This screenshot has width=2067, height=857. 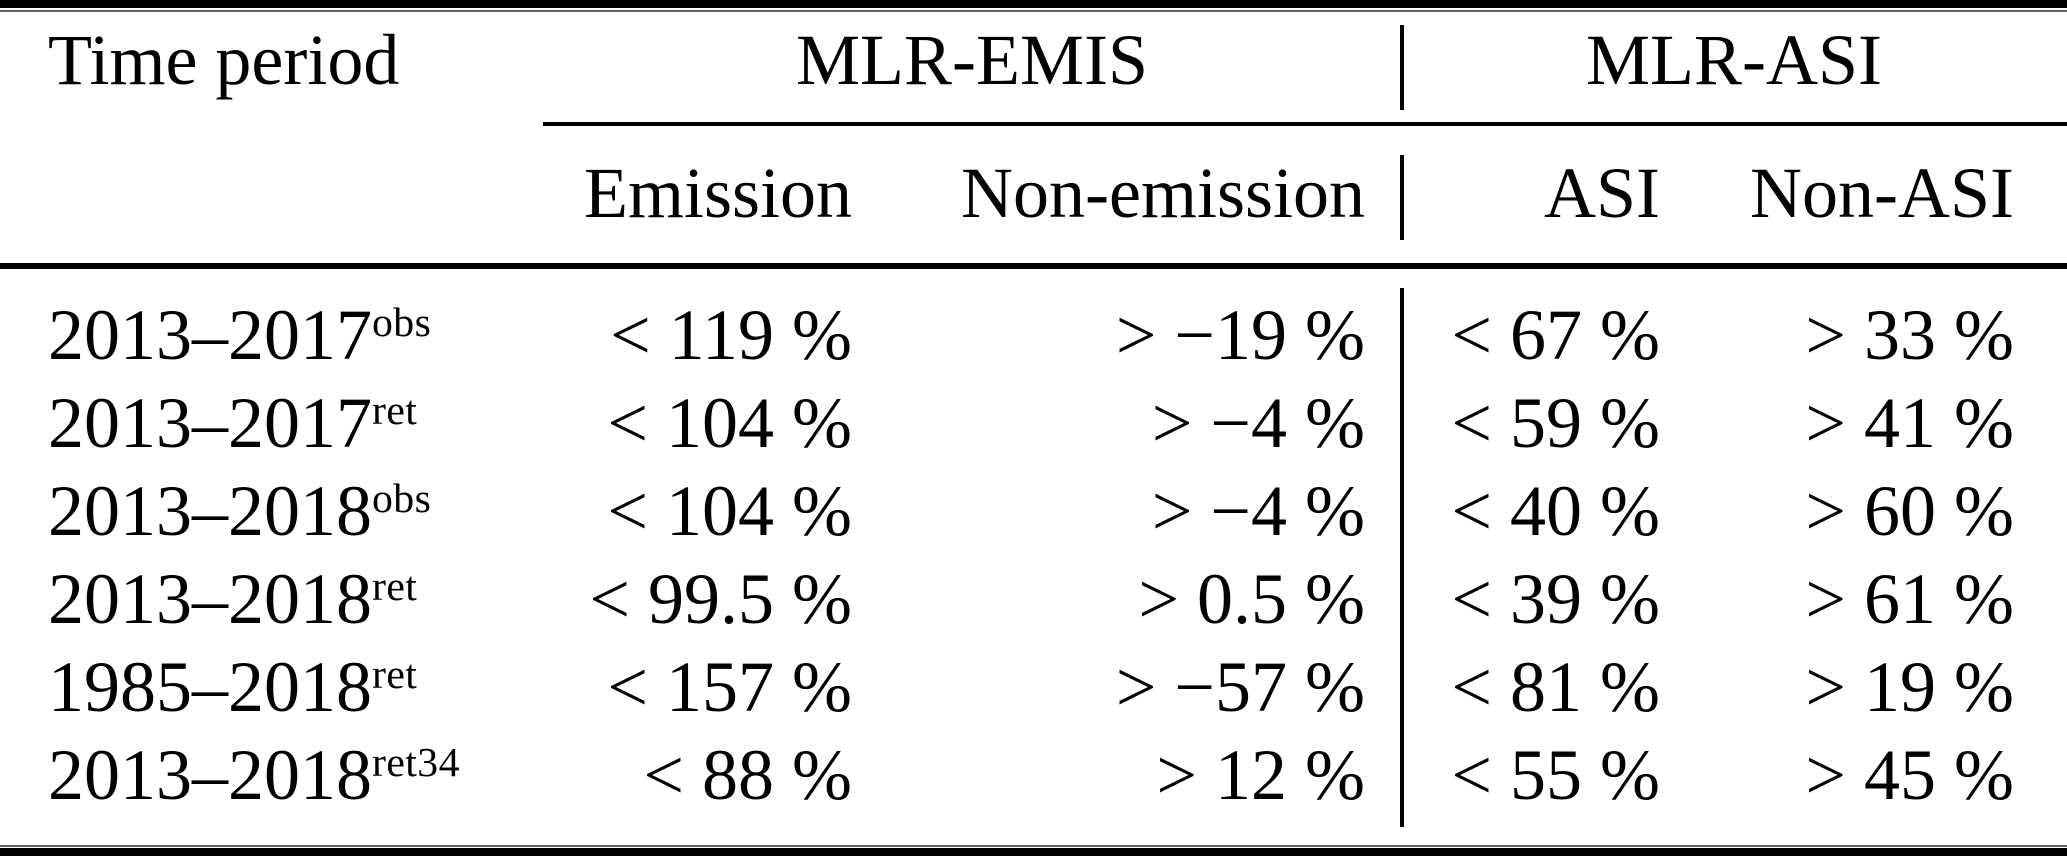 What do you see at coordinates (1033, 852) in the screenshot?
I see `bottom-rule` at bounding box center [1033, 852].